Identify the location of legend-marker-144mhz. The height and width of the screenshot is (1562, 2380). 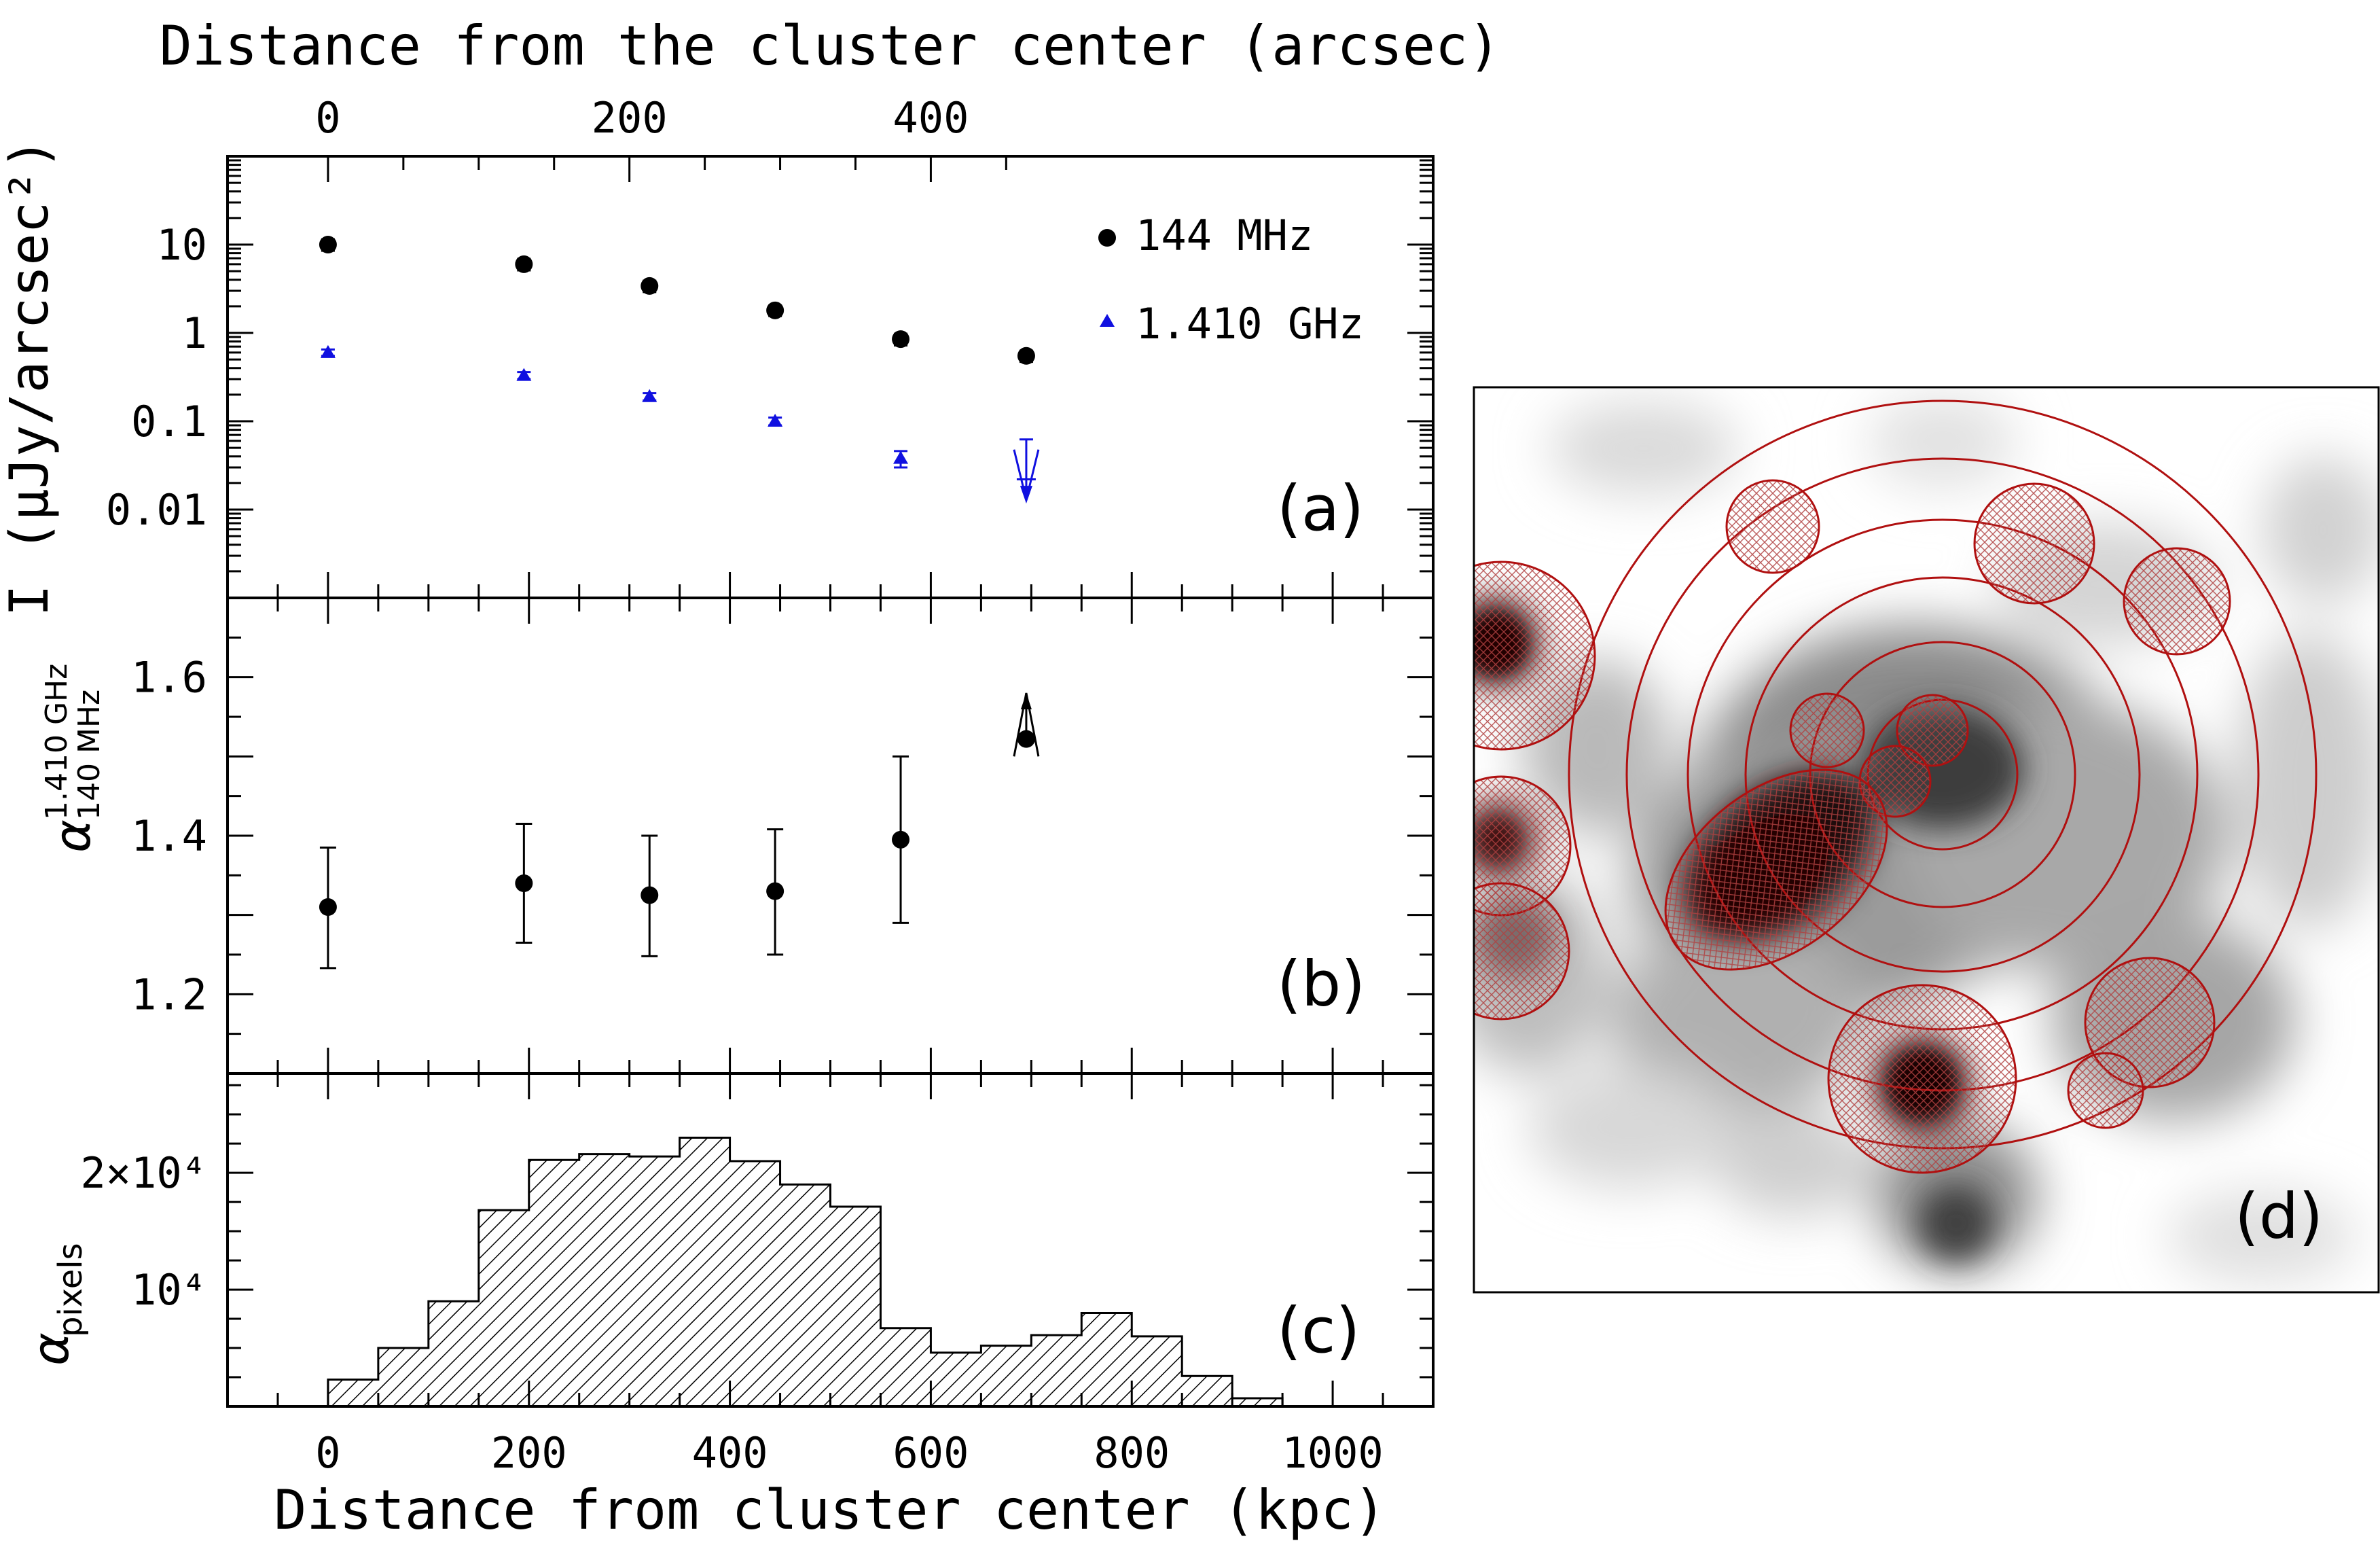
(1107, 238).